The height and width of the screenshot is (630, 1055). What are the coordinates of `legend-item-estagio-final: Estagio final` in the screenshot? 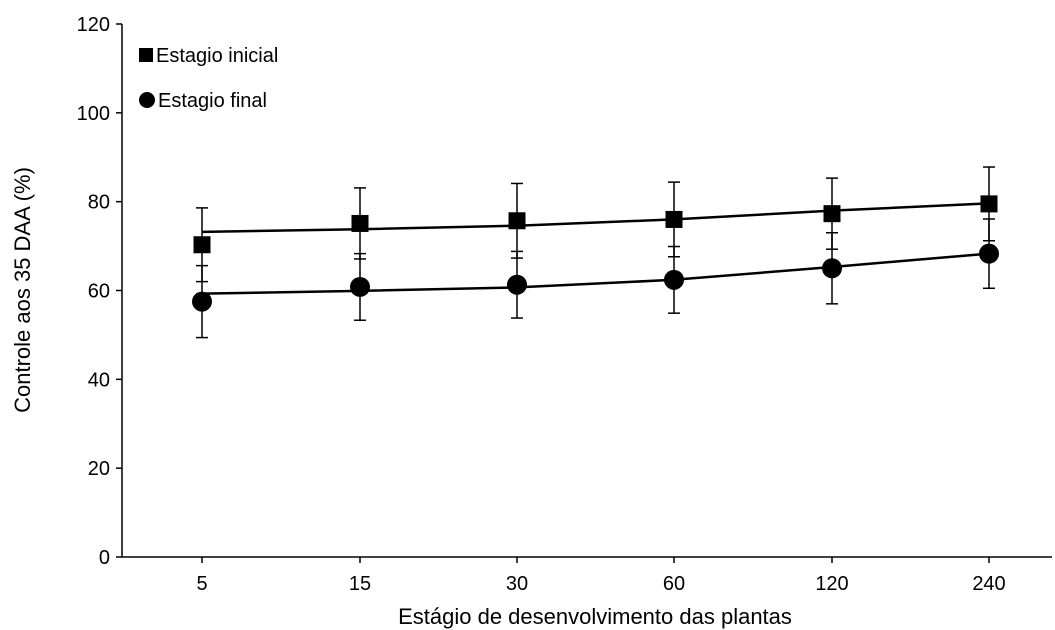 It's located at (203, 101).